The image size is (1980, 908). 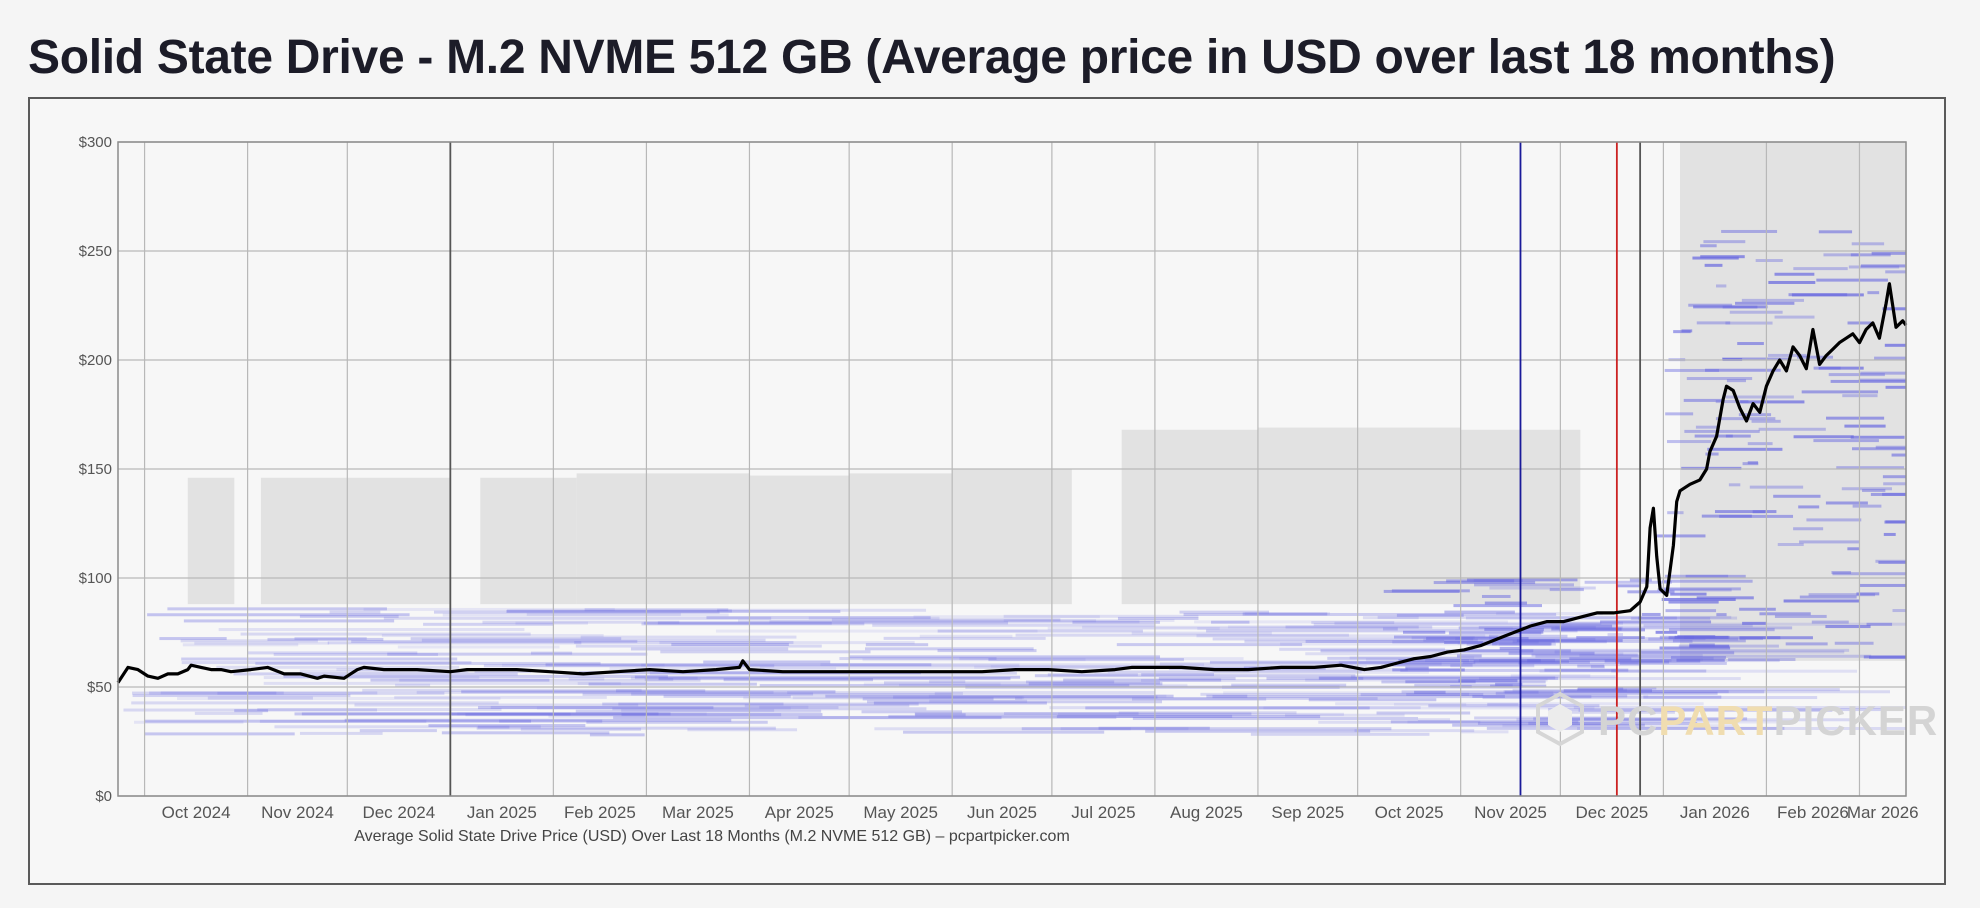 I want to click on y-tick-label: $0, so click(x=103, y=796).